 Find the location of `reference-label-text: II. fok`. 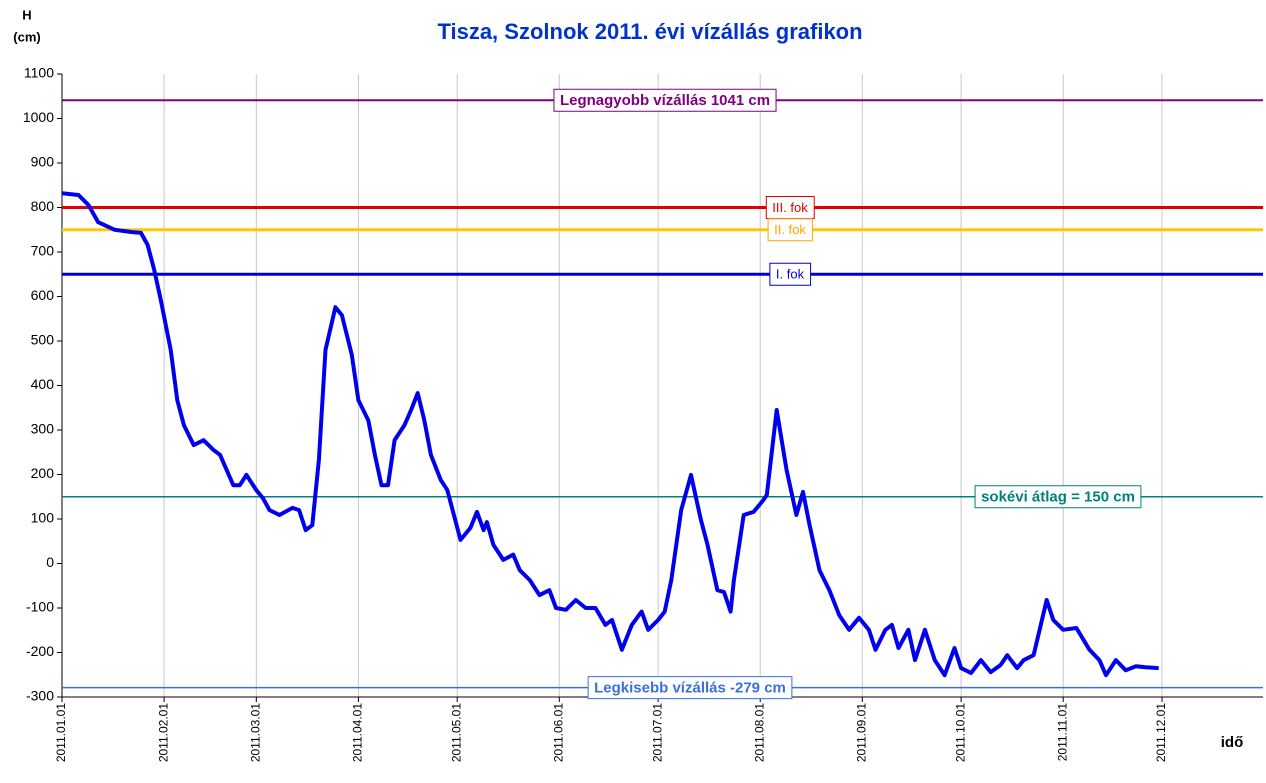

reference-label-text: II. fok is located at coordinates (790, 229).